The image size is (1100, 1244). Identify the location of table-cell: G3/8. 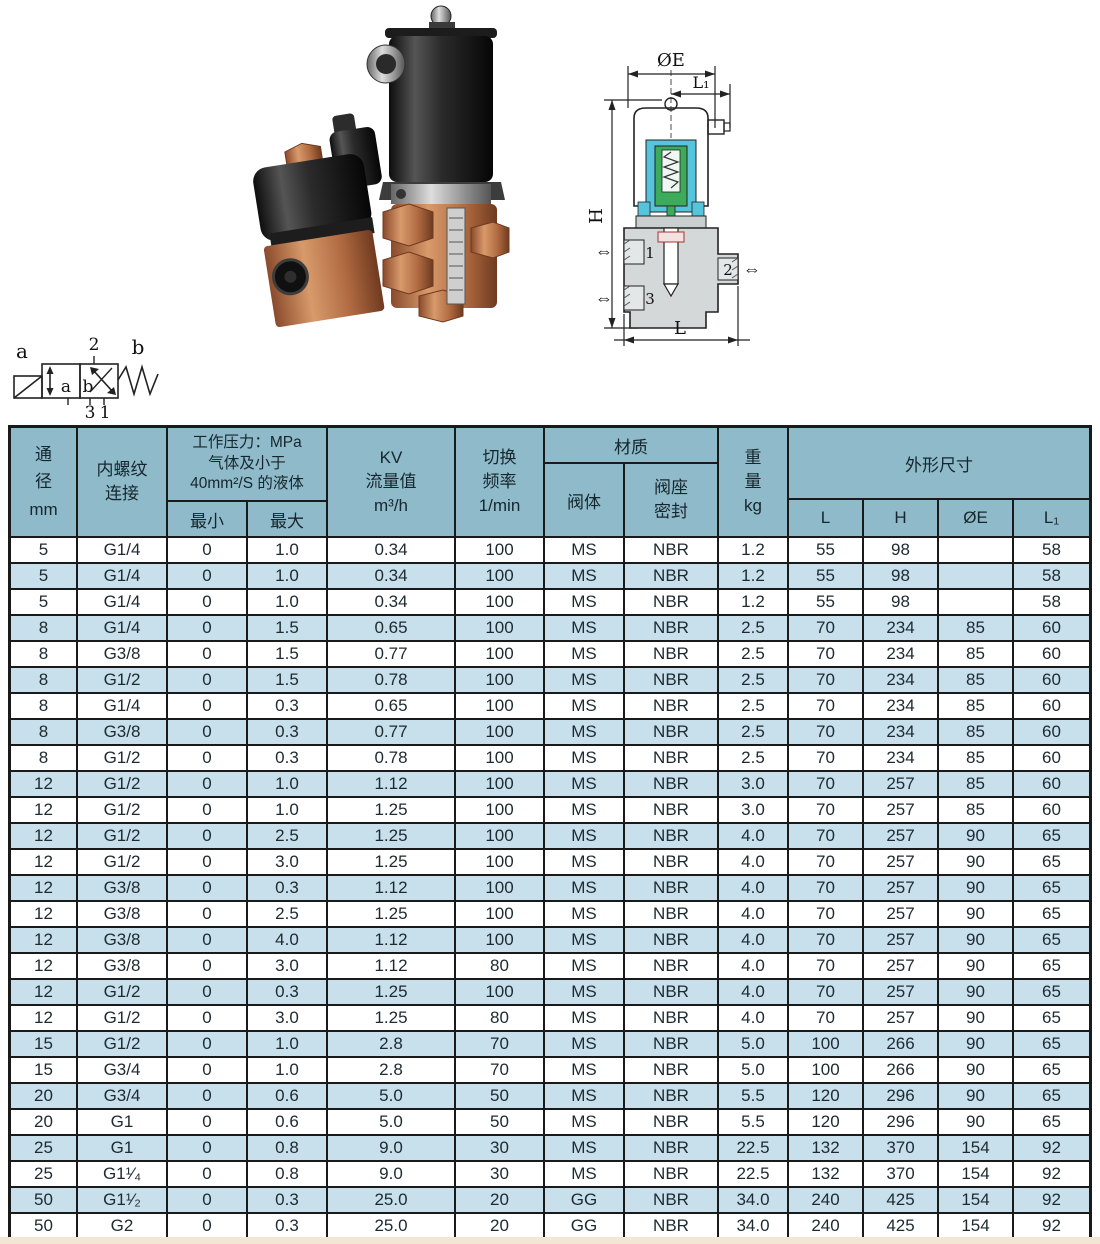
(122, 888).